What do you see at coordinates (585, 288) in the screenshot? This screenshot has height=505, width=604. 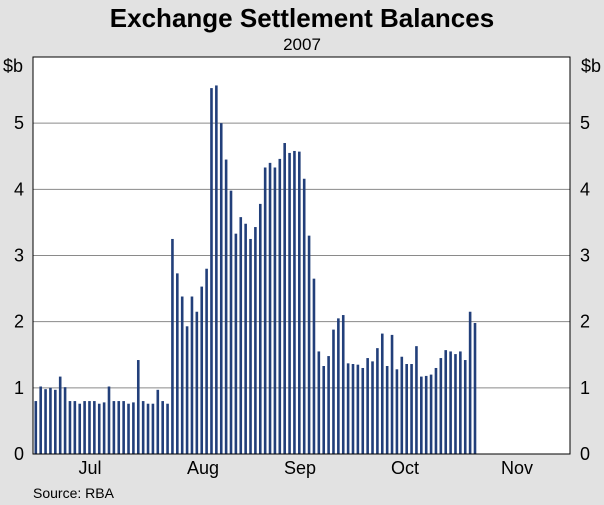 I see `y-axis-right: 0 1 2 3 4 5` at bounding box center [585, 288].